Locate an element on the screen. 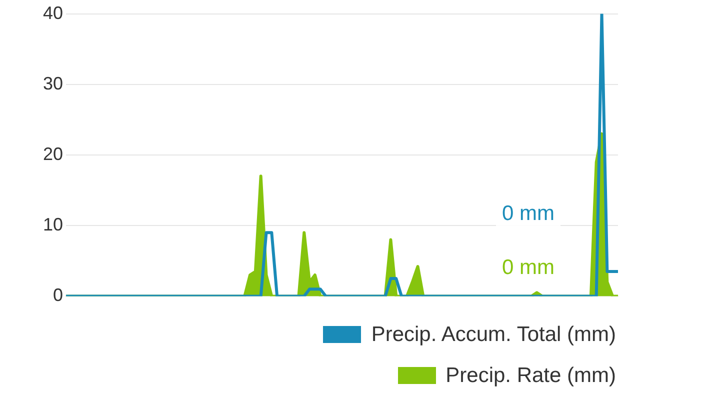 This screenshot has height=393, width=720. legend-label: Precip. Accum. Total (mm) is located at coordinates (493, 334).